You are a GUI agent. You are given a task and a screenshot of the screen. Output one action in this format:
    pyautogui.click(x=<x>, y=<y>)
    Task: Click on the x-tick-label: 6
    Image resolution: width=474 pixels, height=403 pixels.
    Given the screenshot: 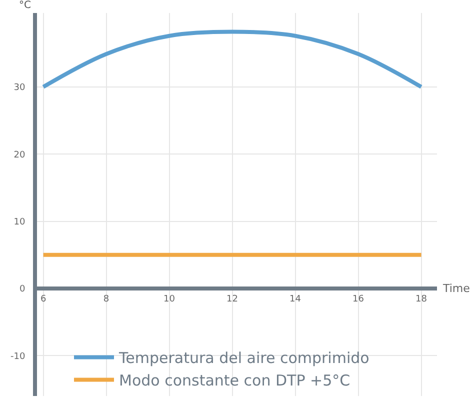 What is the action you would take?
    pyautogui.click(x=43, y=299)
    